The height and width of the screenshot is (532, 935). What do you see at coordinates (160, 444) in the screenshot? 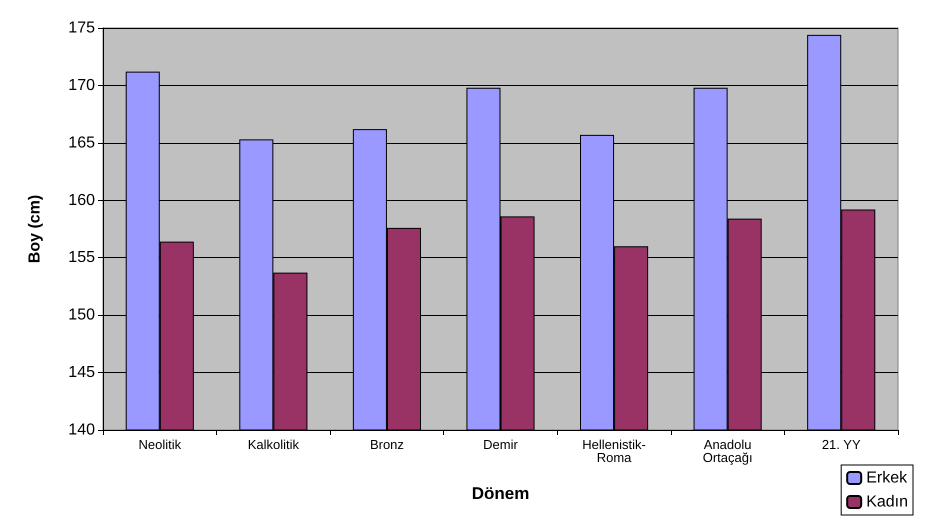
I see `x-tick-label: Neolitik` at bounding box center [160, 444].